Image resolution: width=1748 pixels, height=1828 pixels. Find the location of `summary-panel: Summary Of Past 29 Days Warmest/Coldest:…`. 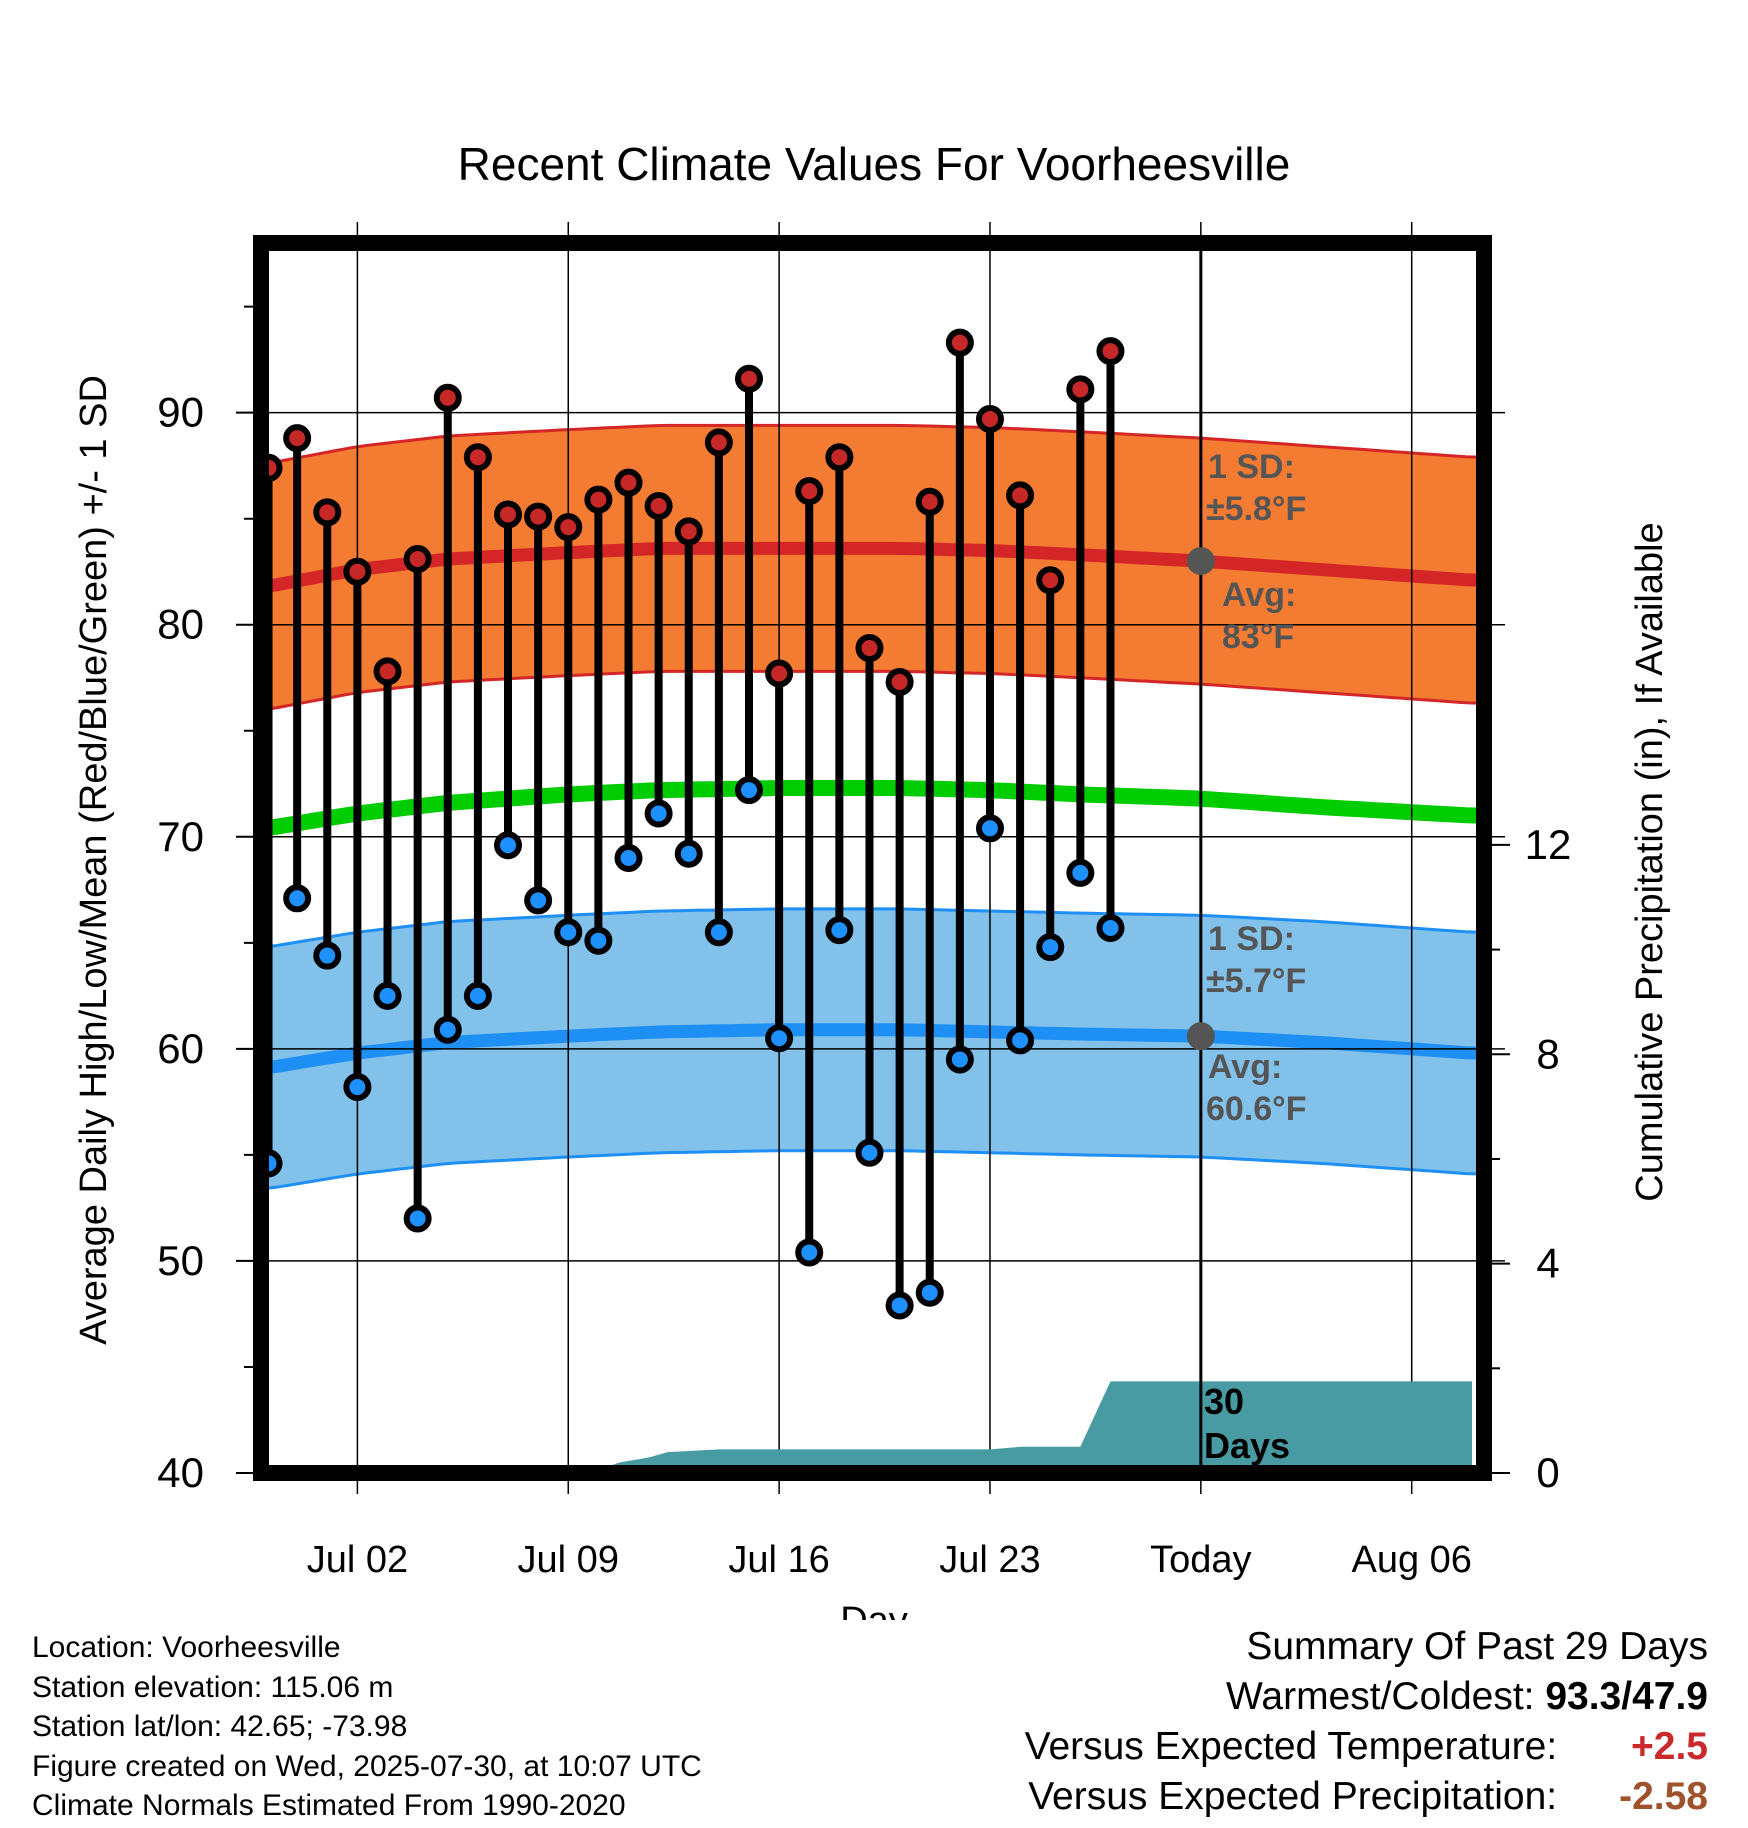

summary-panel: Summary Of Past 29 Days Warmest/Coldest:… is located at coordinates (1366, 1722).